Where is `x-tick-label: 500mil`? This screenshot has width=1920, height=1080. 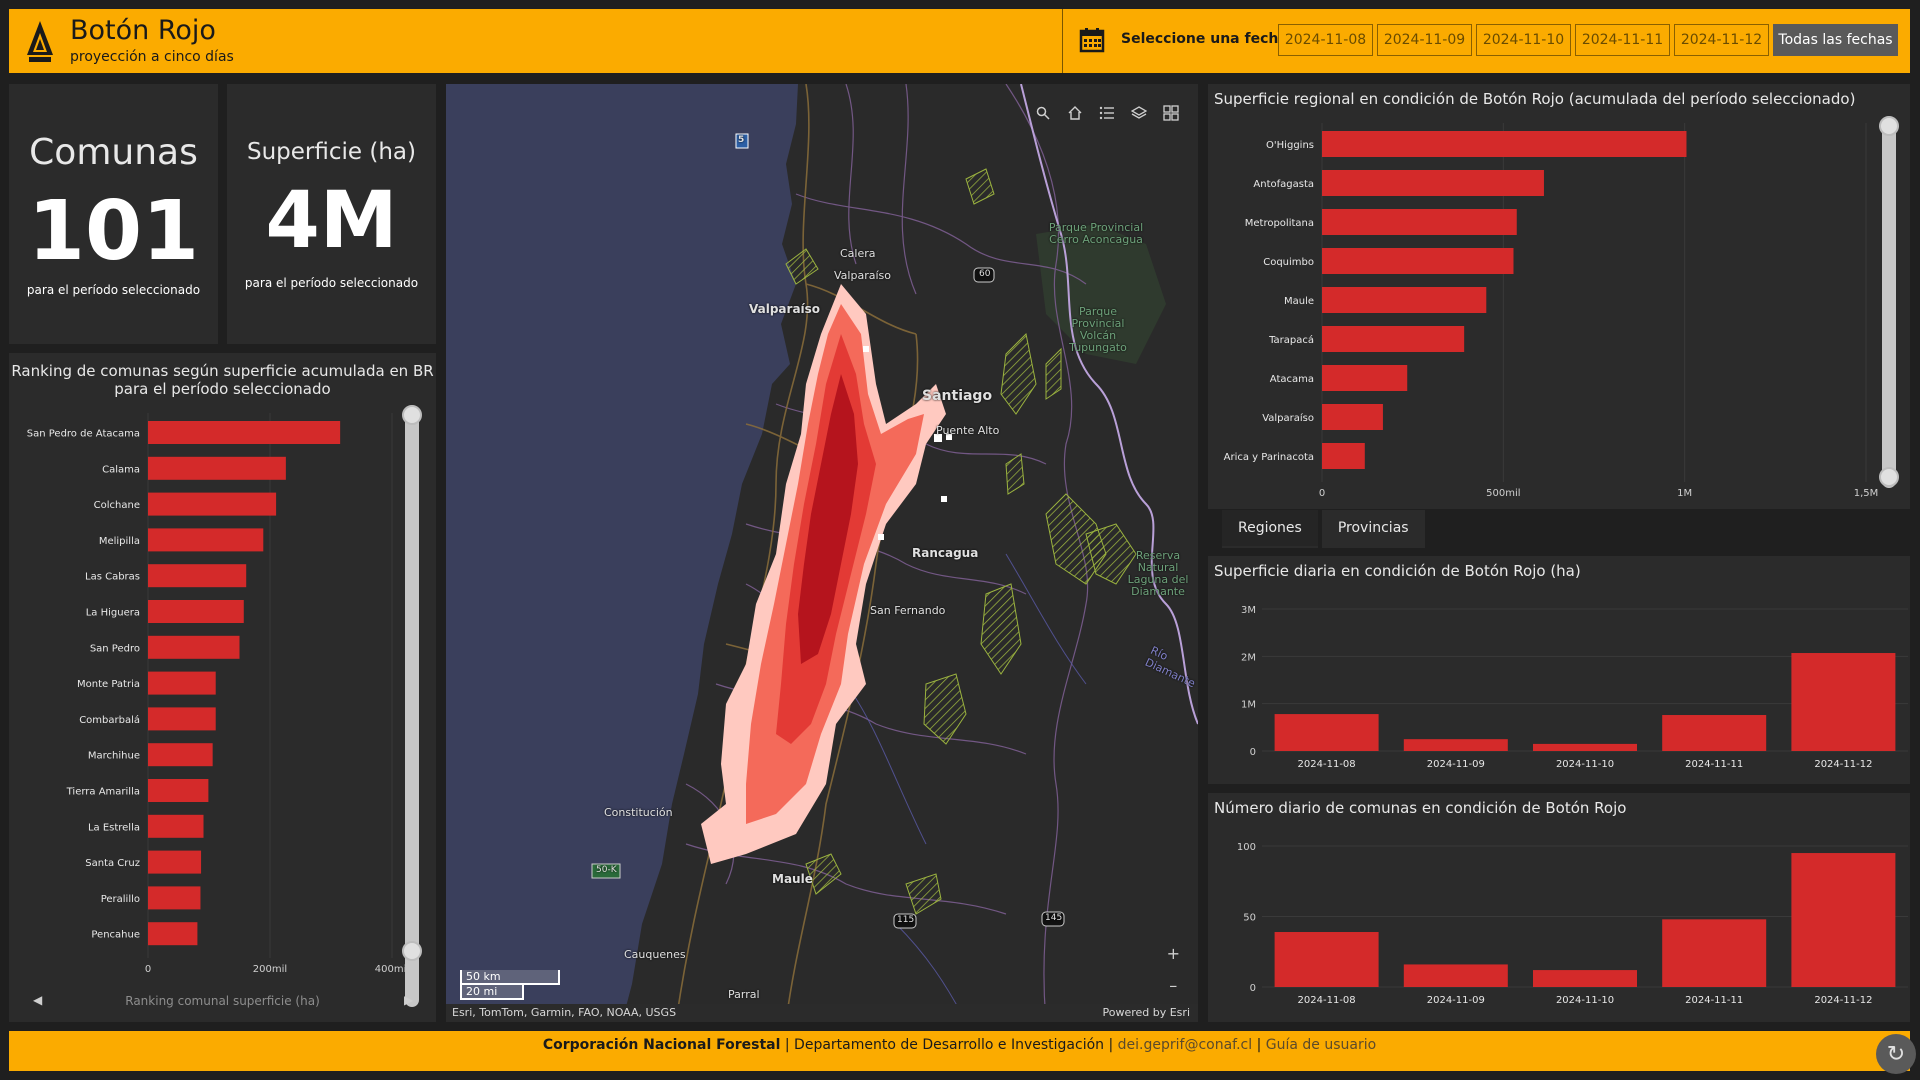 x-tick-label: 500mil is located at coordinates (1503, 493).